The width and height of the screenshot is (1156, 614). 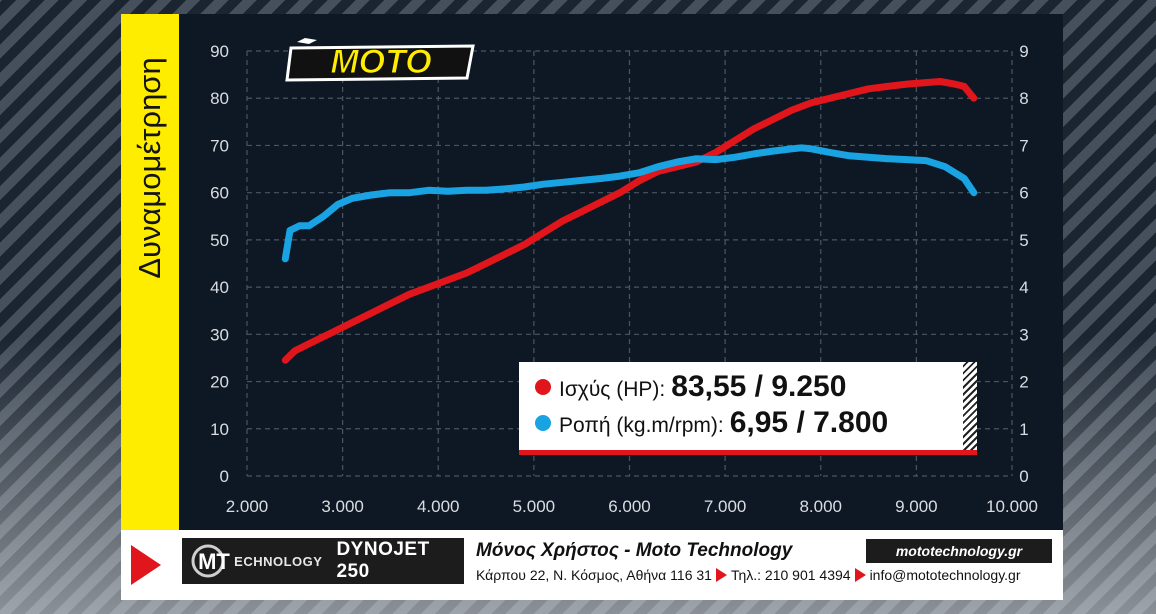 I want to click on dynojet-label: DYNOJET 250, so click(x=383, y=560).